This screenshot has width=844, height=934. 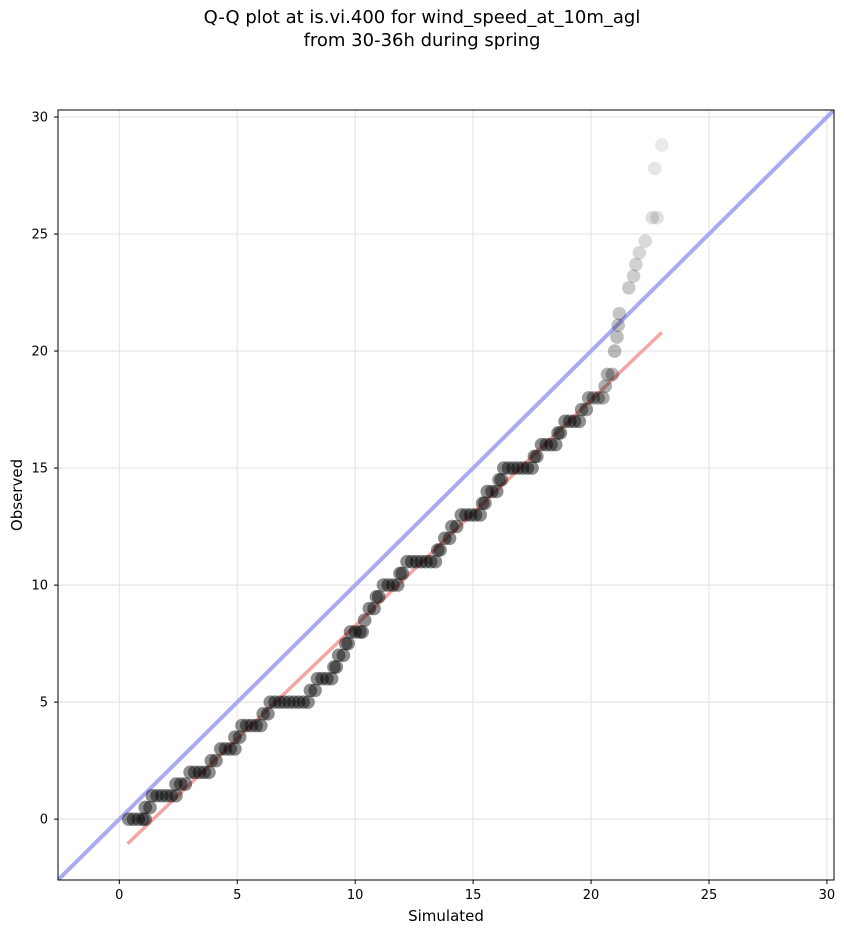 What do you see at coordinates (827, 895) in the screenshot?
I see `x-tick-label: 30` at bounding box center [827, 895].